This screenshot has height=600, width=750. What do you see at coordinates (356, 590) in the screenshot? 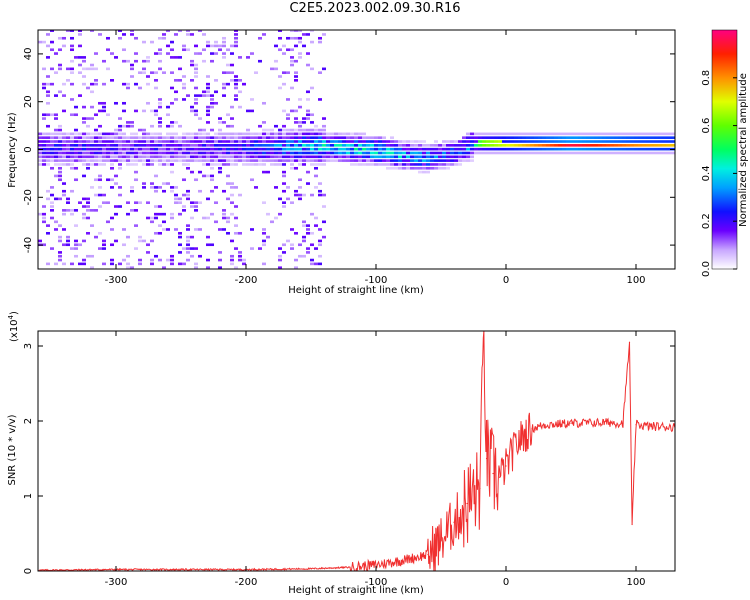
I see `snr-x-axis-label: Height of straight line (km)` at bounding box center [356, 590].